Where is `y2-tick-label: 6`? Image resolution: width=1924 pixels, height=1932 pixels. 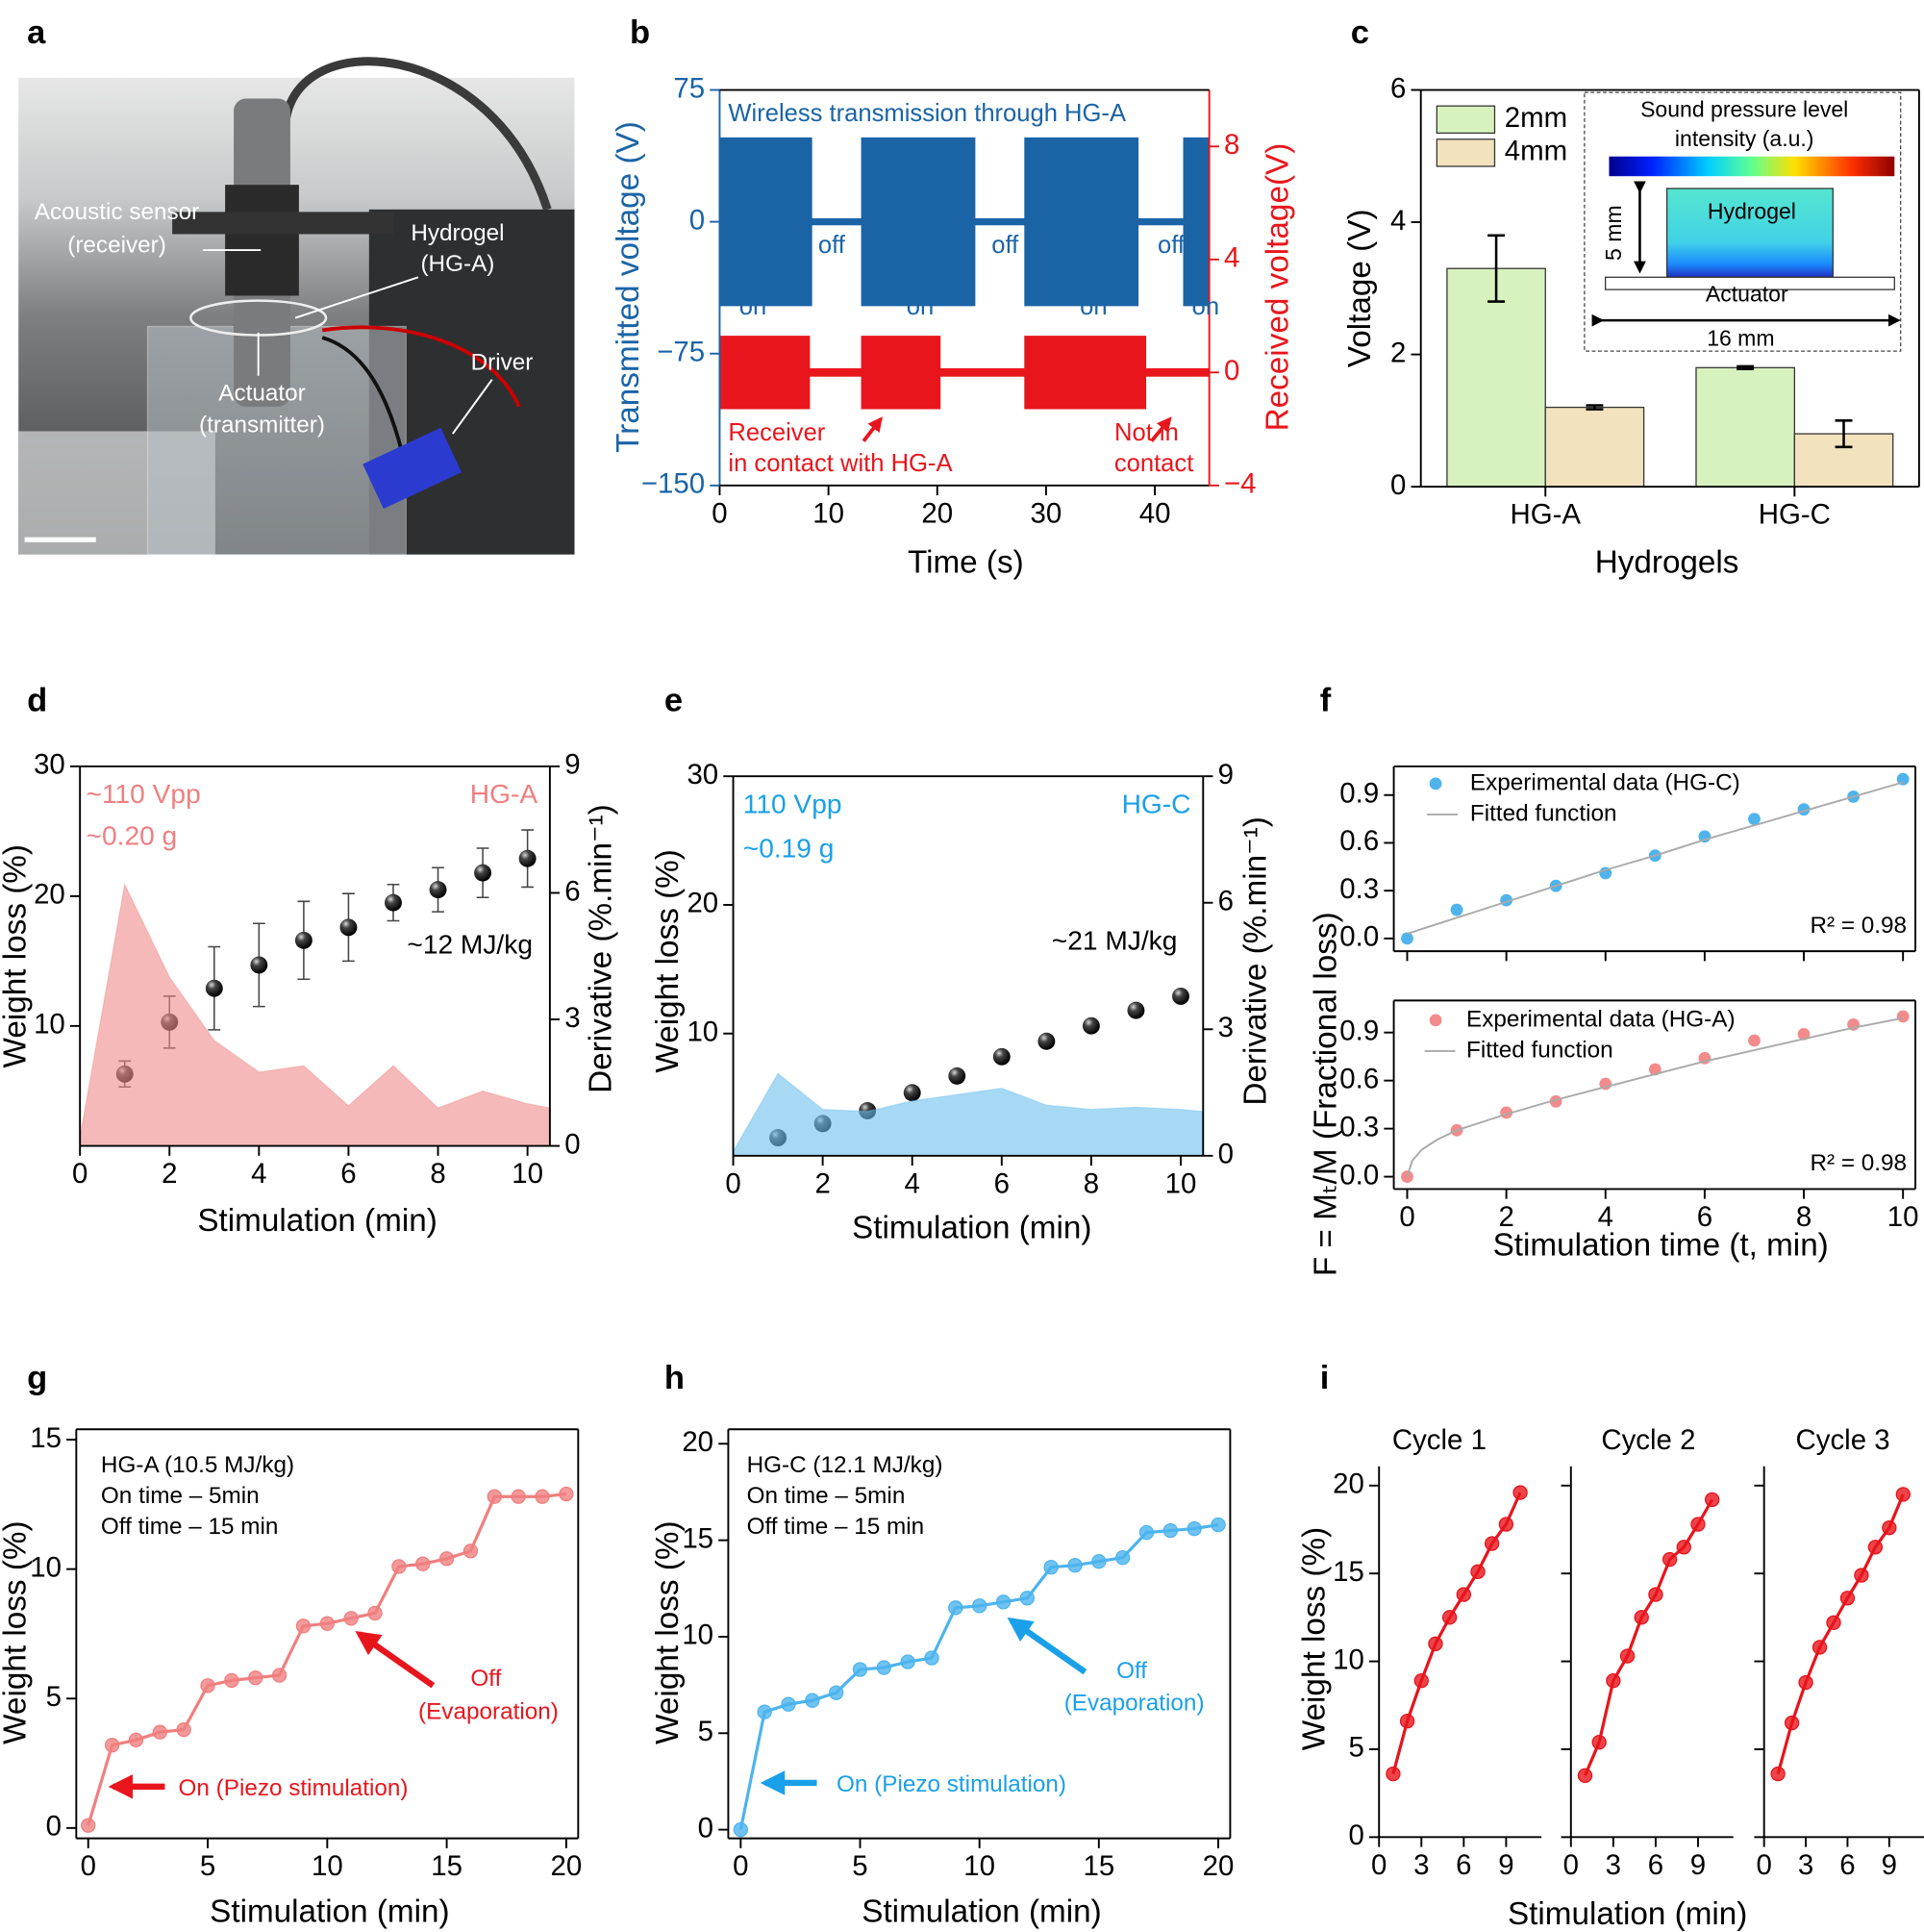
y2-tick-label: 6 is located at coordinates (572, 891).